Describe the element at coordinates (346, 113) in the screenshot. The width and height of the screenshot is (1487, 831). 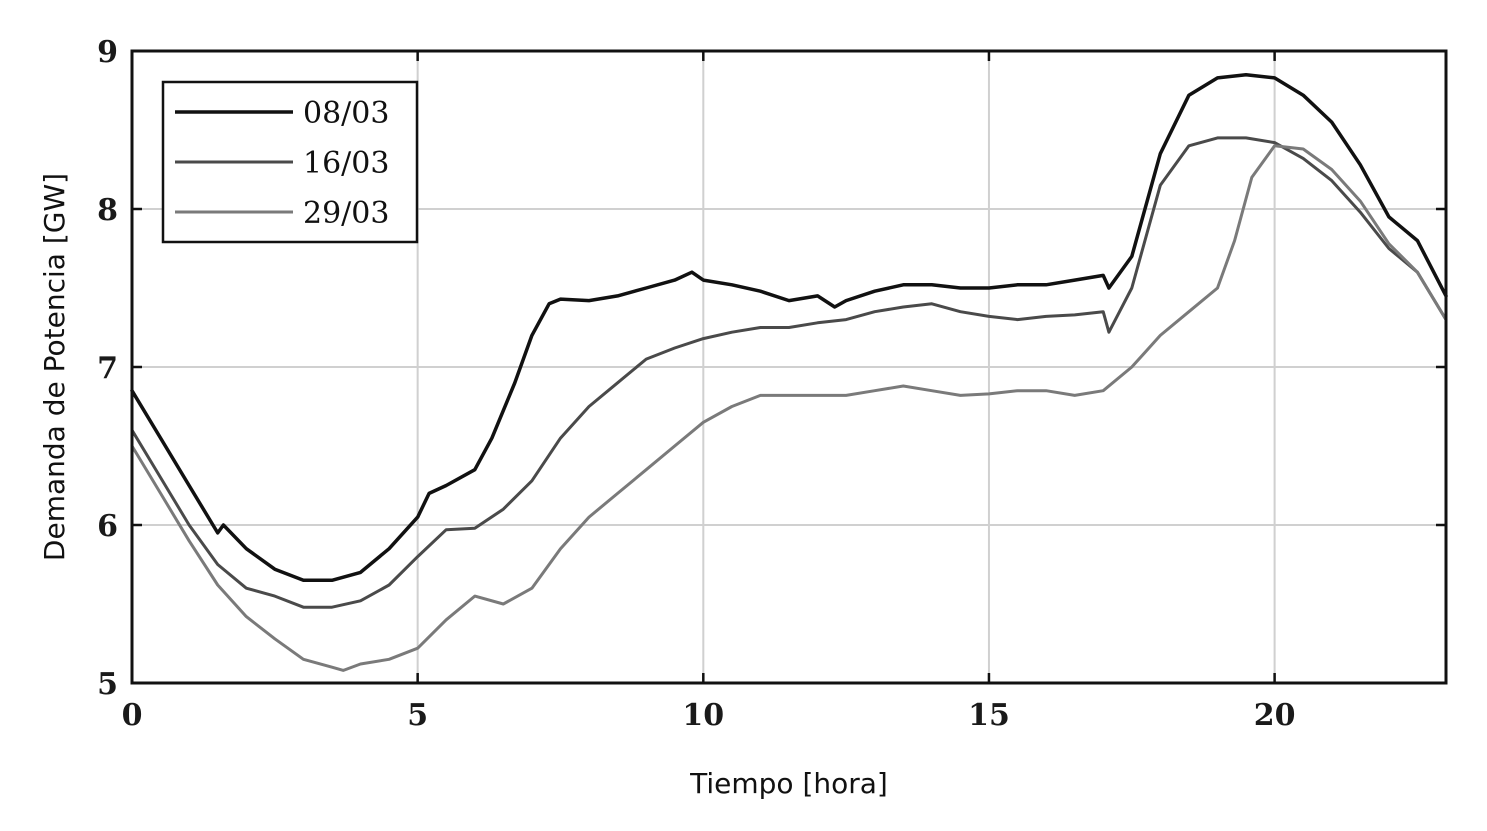
I see `legend-label: 08/03` at that location.